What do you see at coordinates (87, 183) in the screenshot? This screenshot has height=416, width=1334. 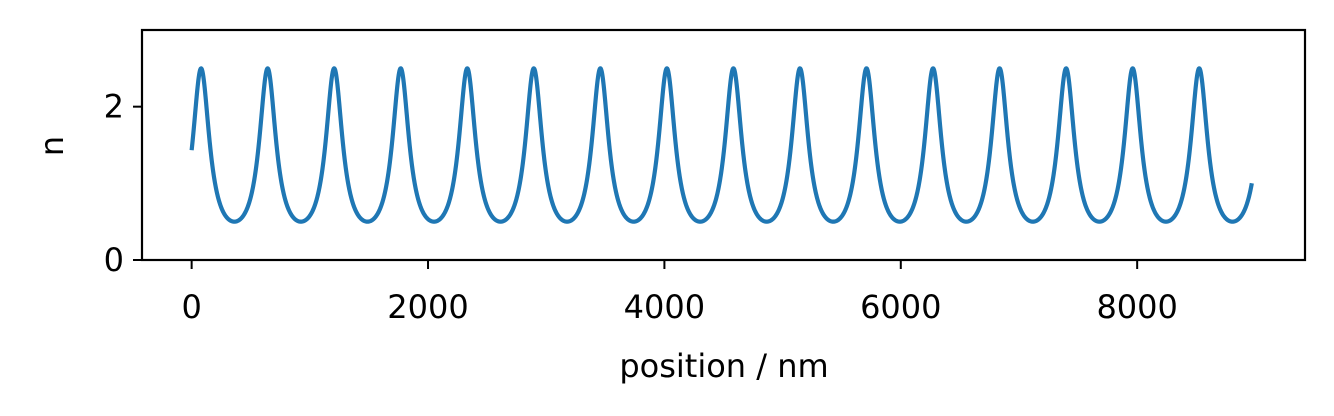 I see `y-axis: 02 n` at bounding box center [87, 183].